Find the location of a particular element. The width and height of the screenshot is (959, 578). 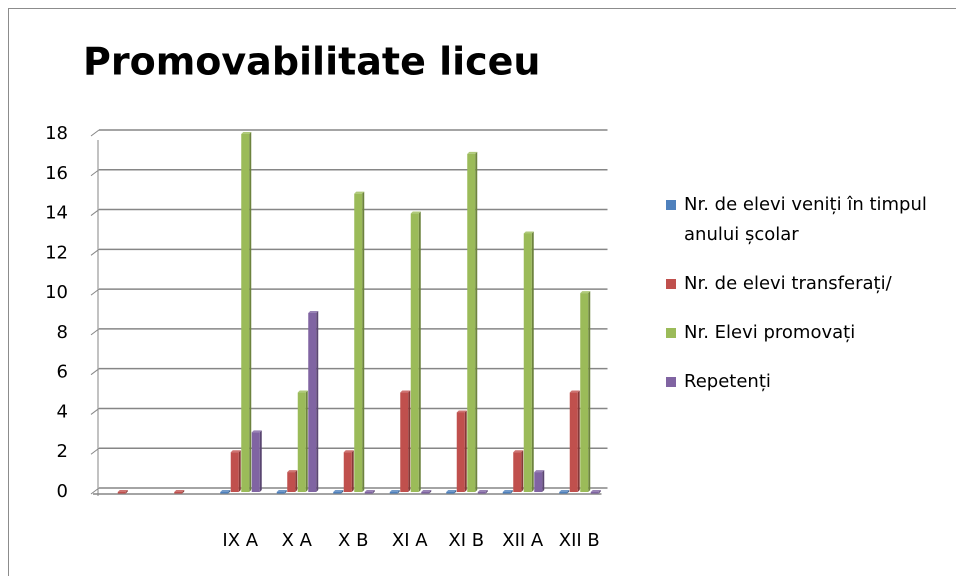

chart-title: Promovabilitate liceu is located at coordinates (311, 62).